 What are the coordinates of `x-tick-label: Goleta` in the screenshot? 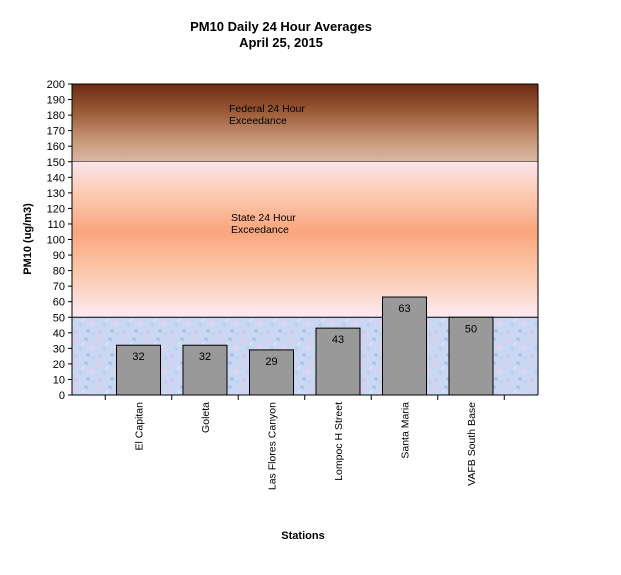 It's located at (206, 417).